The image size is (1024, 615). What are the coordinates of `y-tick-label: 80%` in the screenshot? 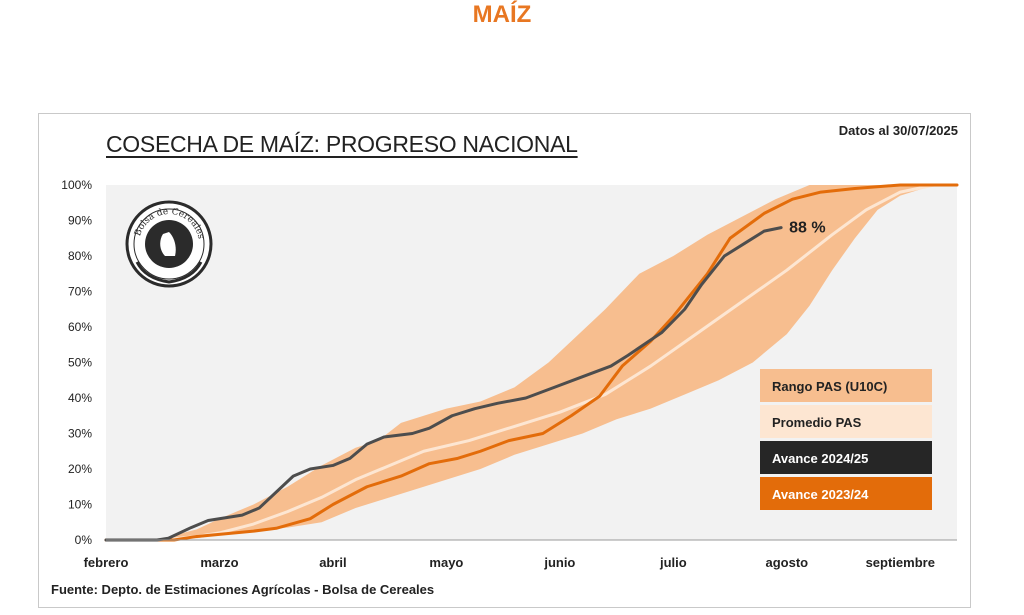 It's located at (80, 256).